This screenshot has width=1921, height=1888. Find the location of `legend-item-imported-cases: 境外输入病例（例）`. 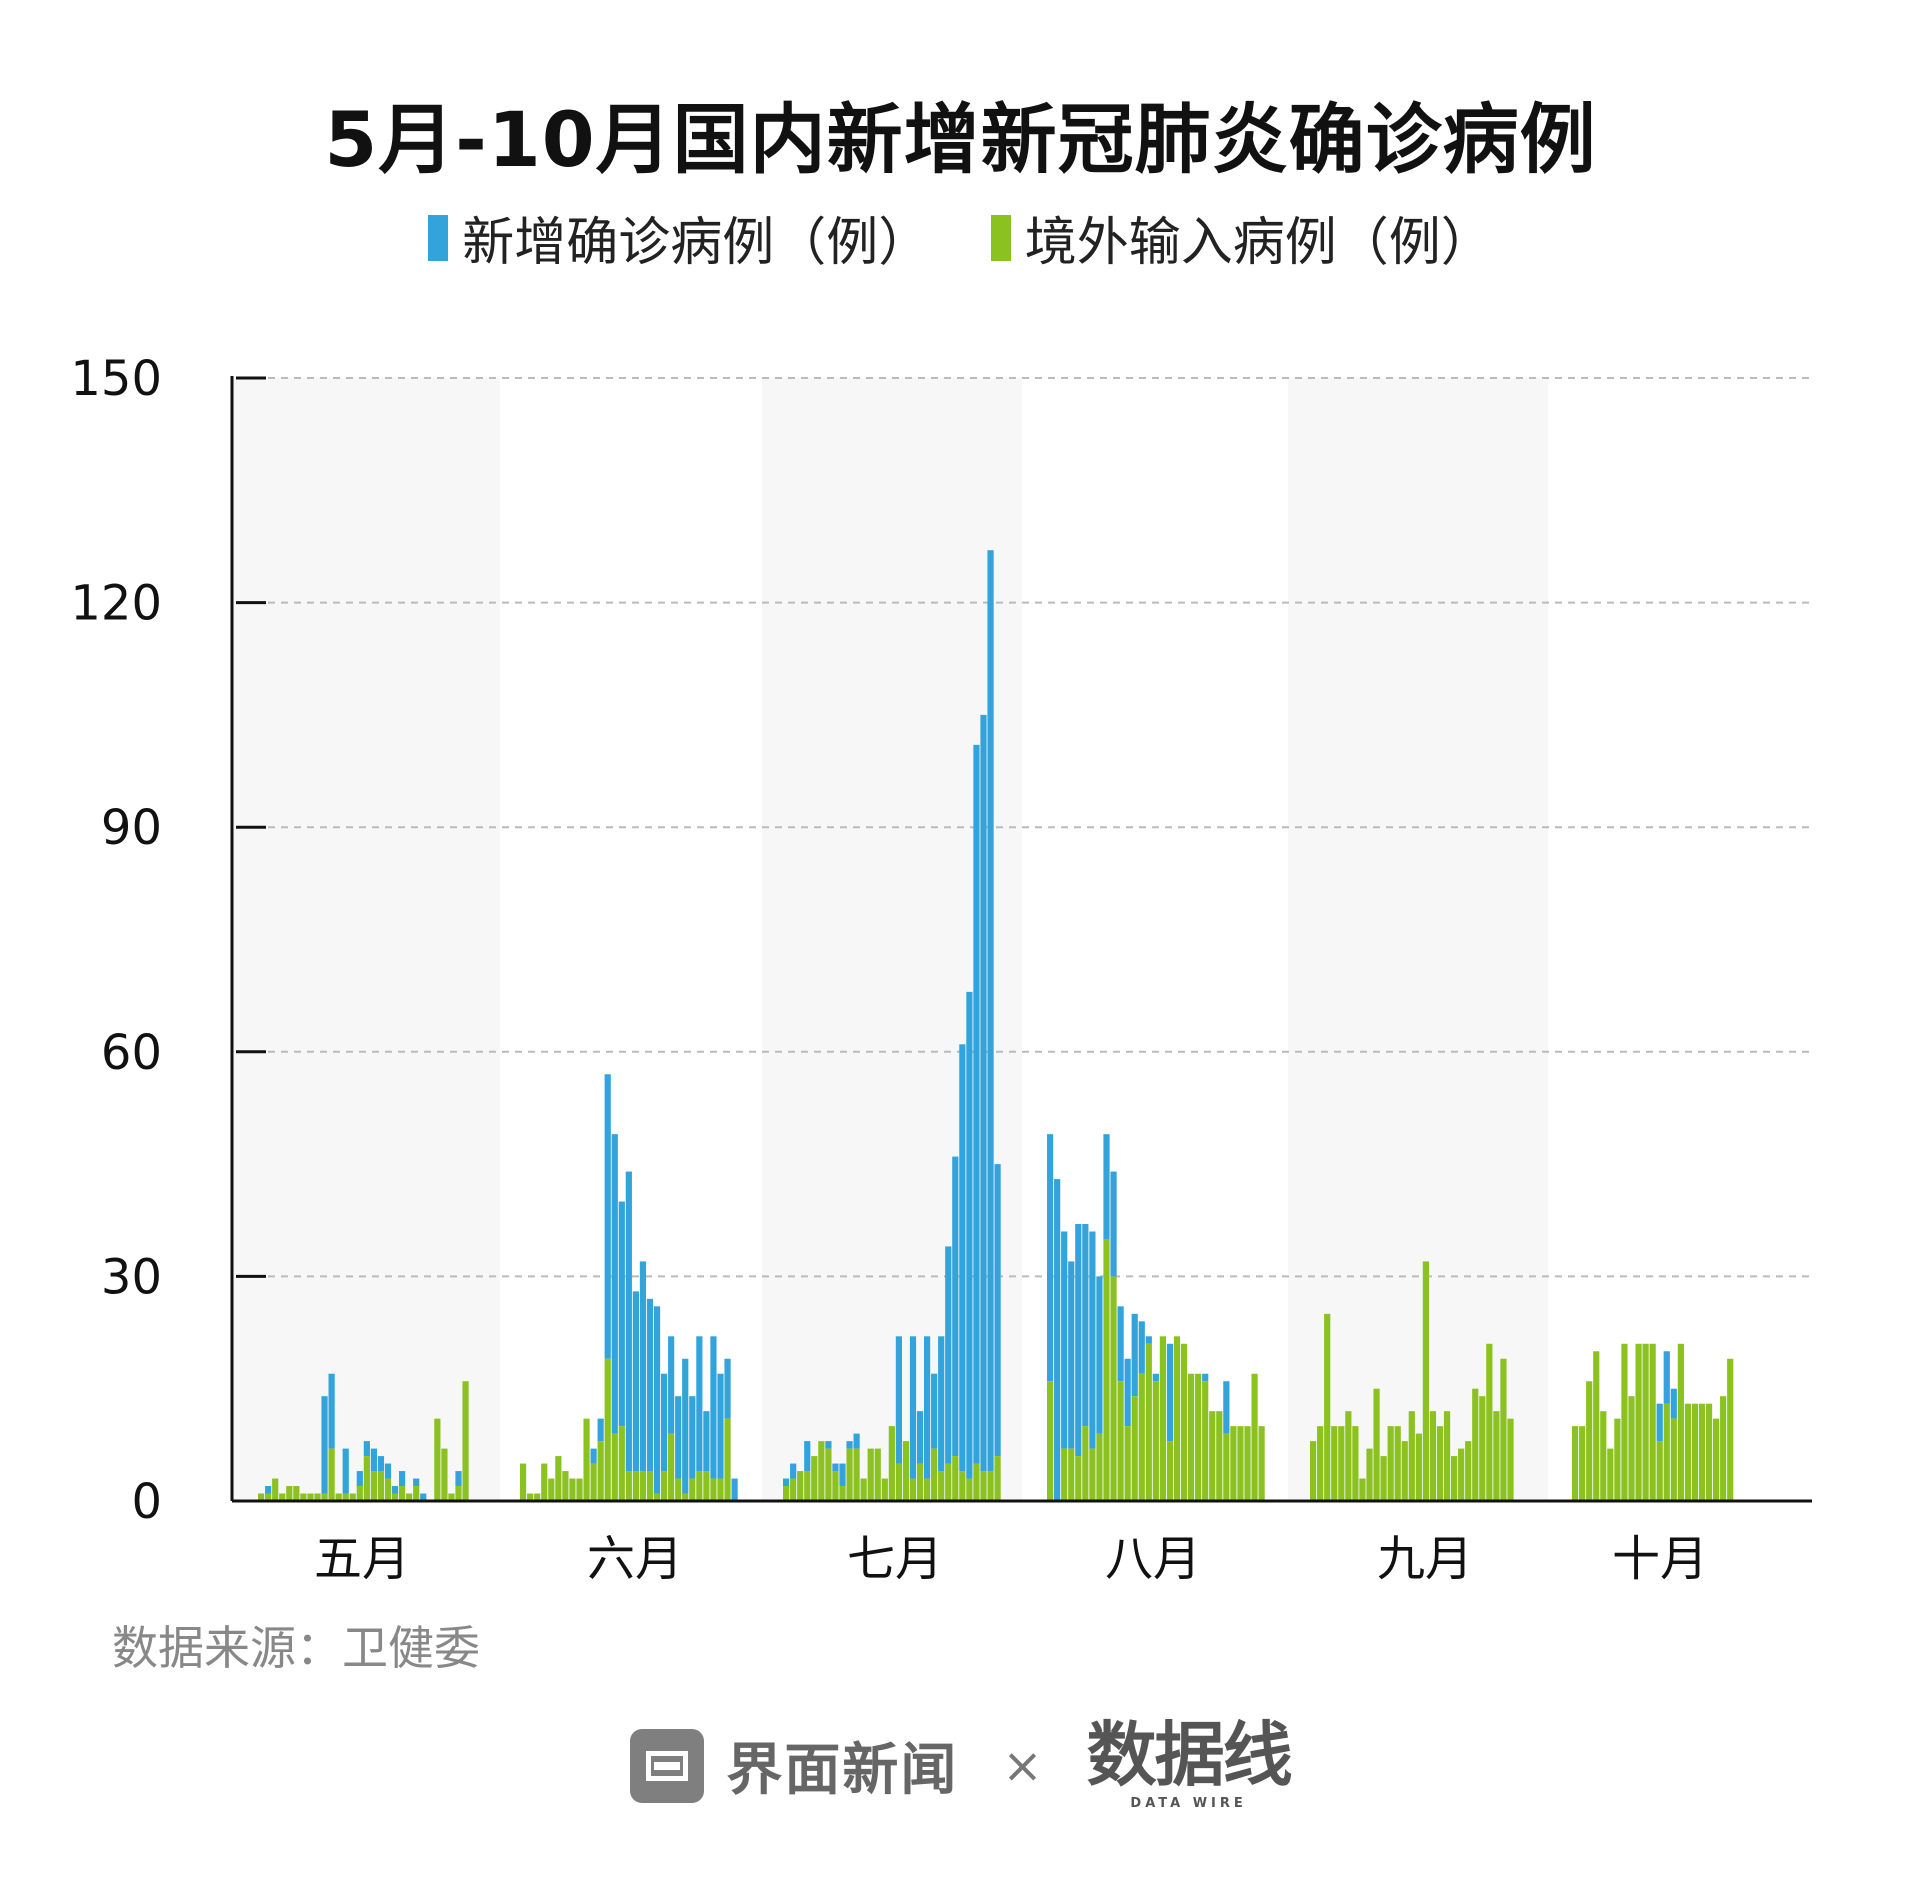

legend-item-imported-cases: 境外输入病例（例） is located at coordinates (1241, 237).